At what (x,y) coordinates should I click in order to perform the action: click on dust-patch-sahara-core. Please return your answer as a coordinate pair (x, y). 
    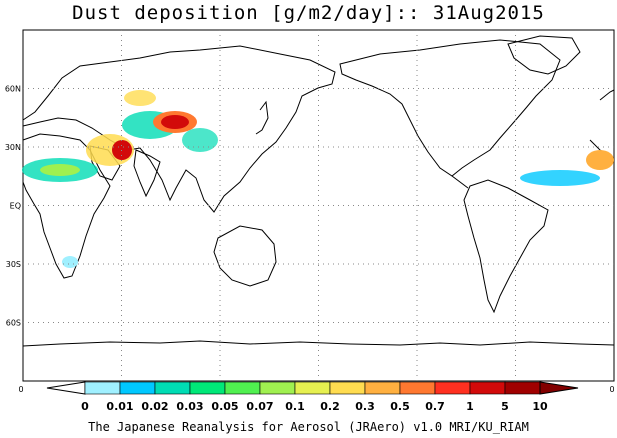
    Looking at the image, I should click on (60, 170).